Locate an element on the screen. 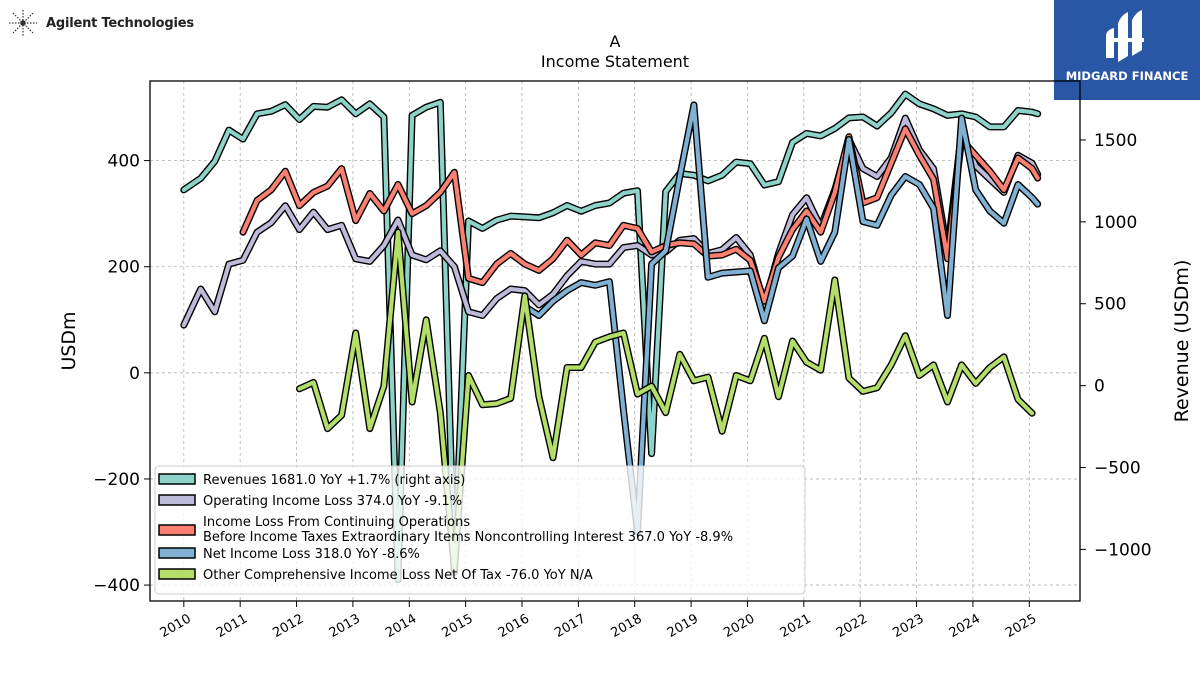 The width and height of the screenshot is (1200, 675). y-right-tick-label: 0 is located at coordinates (1099, 387).